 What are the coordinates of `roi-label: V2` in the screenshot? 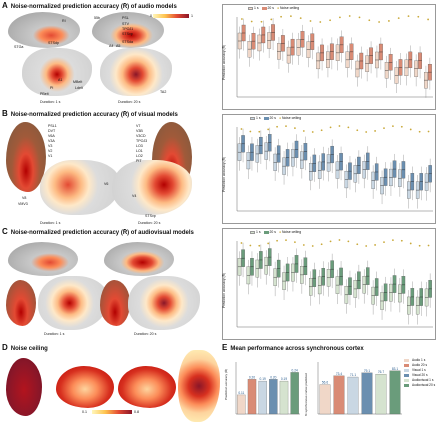 It's located at (50, 151).